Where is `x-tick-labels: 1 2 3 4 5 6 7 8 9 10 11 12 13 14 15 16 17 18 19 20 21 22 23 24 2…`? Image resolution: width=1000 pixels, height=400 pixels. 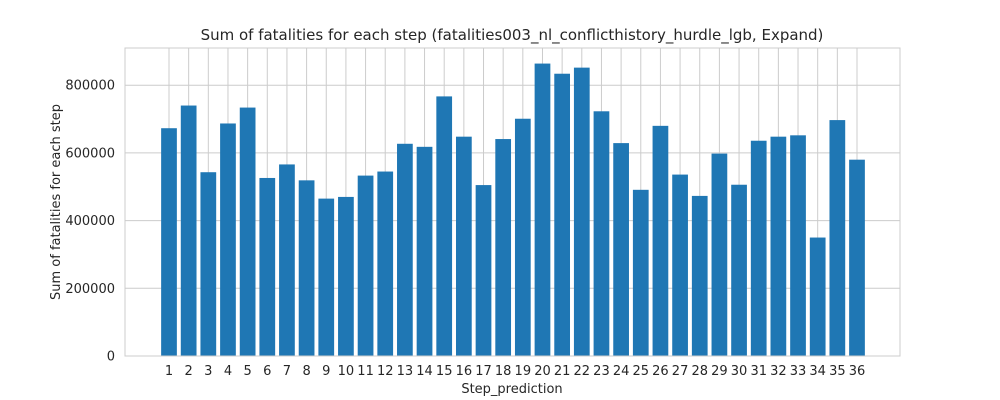 x-tick-labels: 1 2 3 4 5 6 7 8 9 10 11 12 13 14 15 16 17 18 19 20 21 22 23 24 2… is located at coordinates (515, 371).